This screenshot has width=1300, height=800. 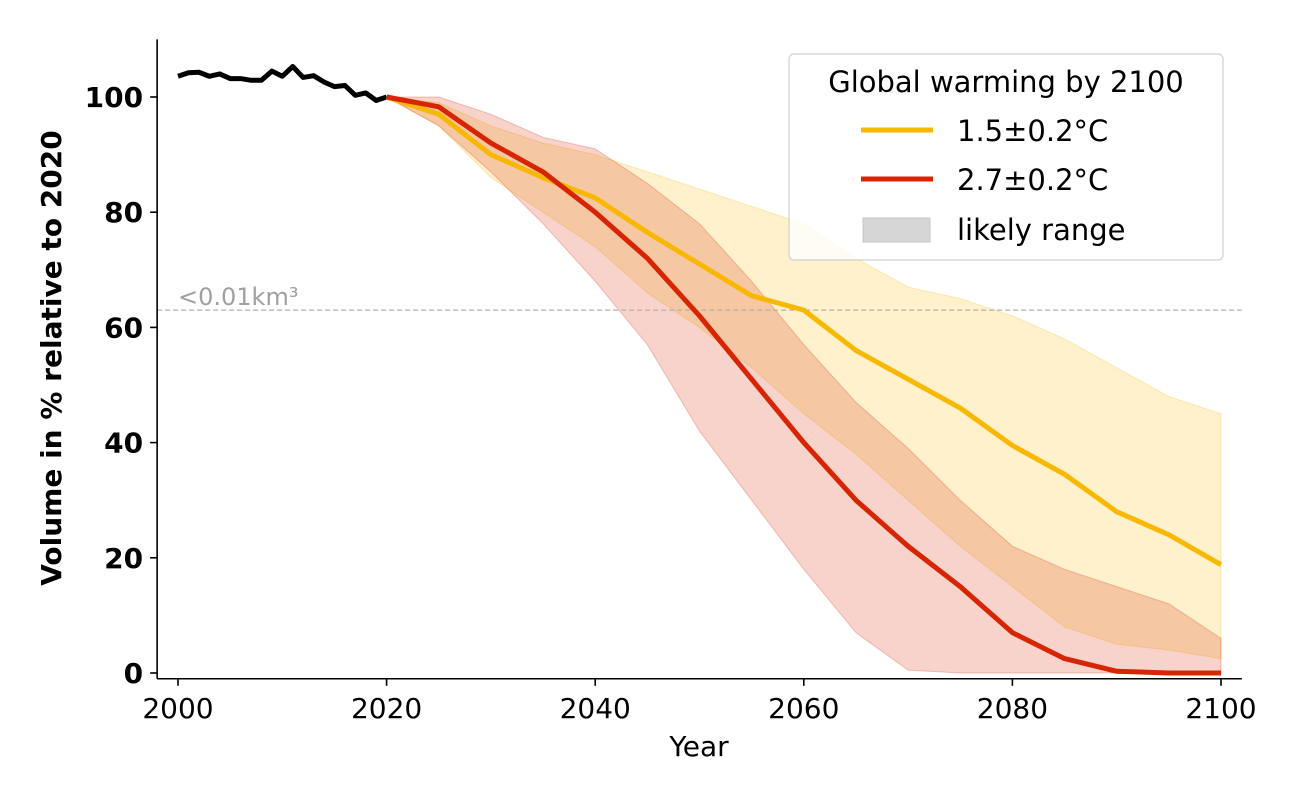 I want to click on y-axis-label: Volume in % relative to 2020, so click(x=51, y=357).